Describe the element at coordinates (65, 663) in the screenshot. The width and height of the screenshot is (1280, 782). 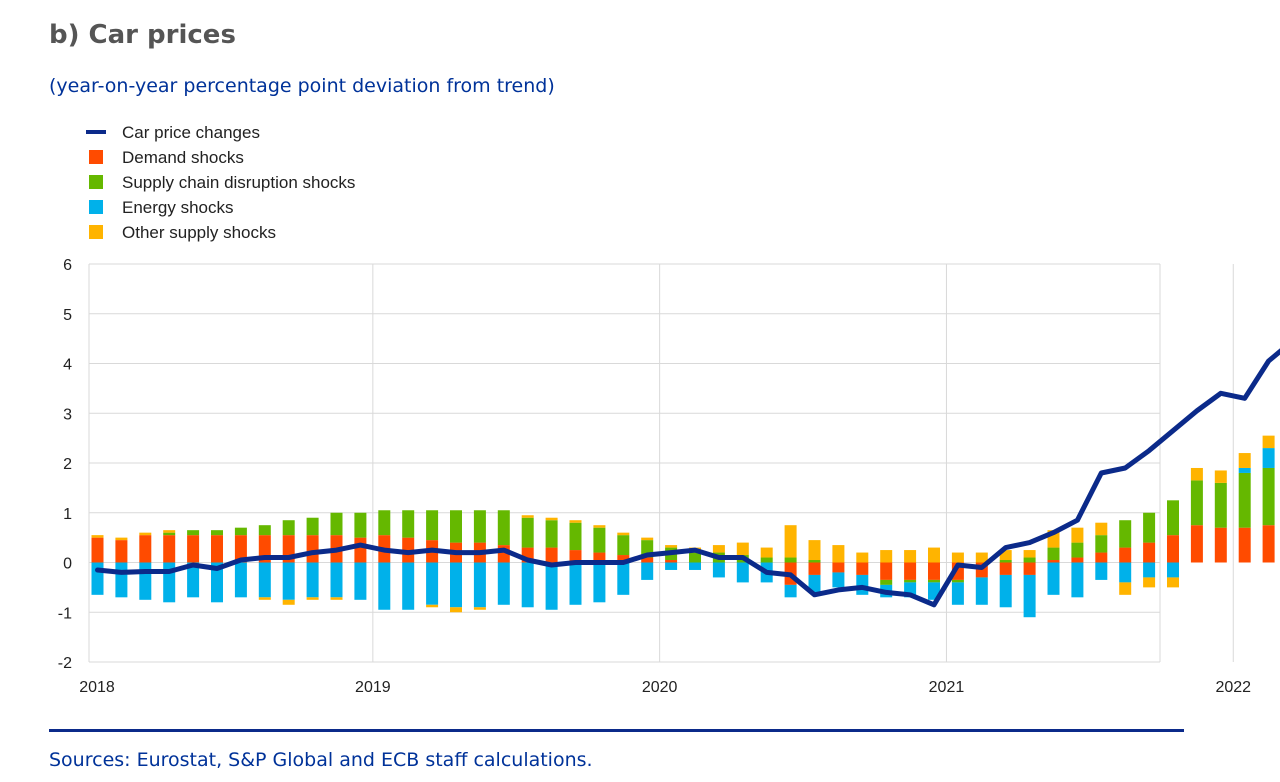
I see `y-tick-label: -2` at that location.